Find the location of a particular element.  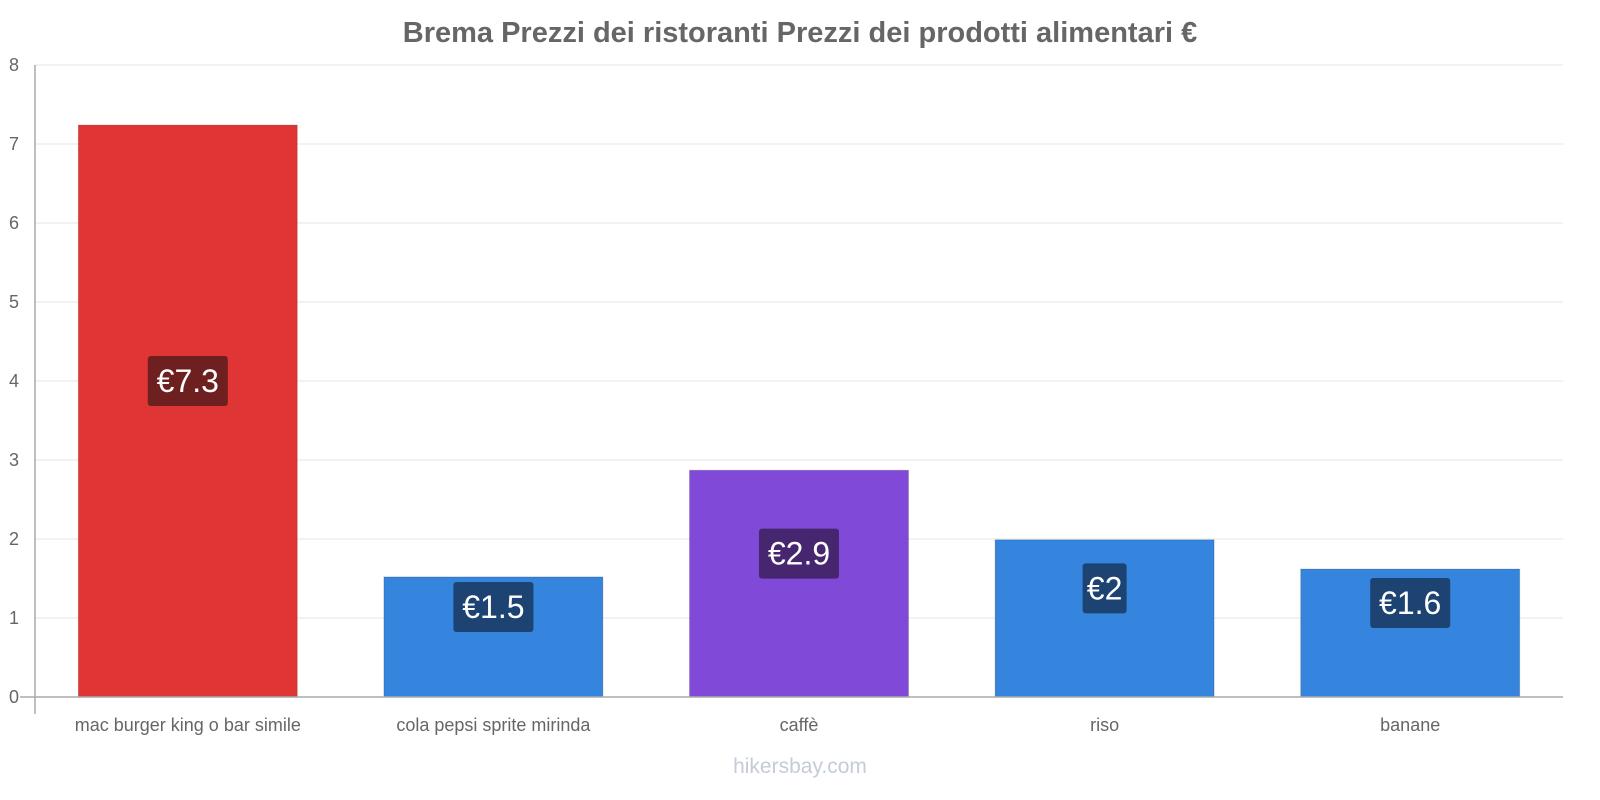

y-axis-ticks: 0 1 2 3 4 5 6 7 8 is located at coordinates (14, 381).